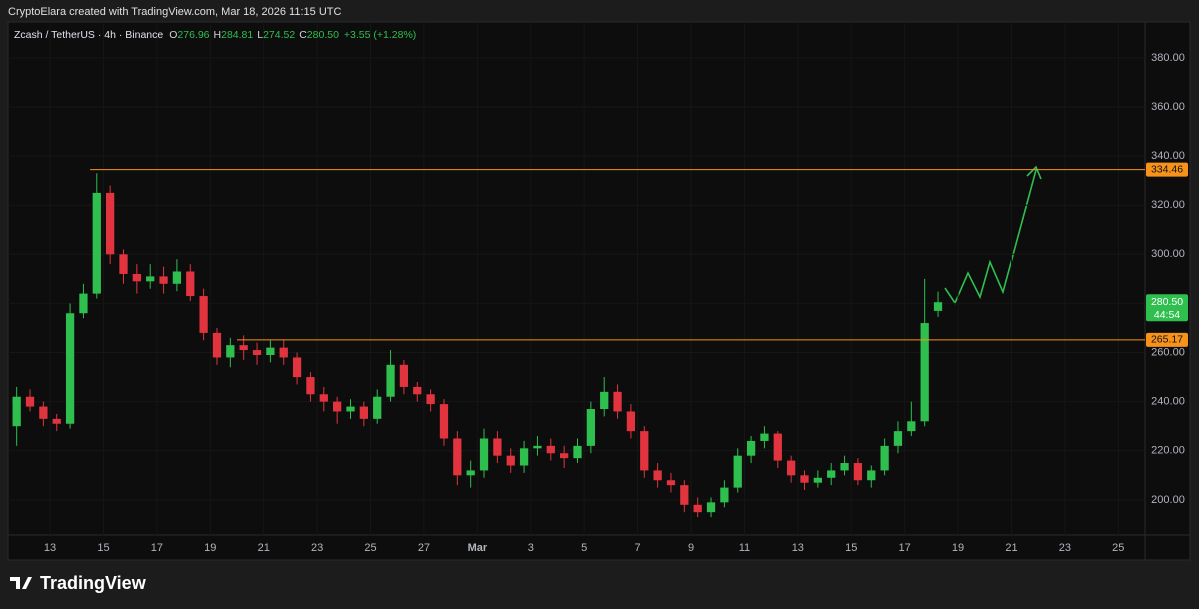 This screenshot has height=609, width=1199. I want to click on y-tick-label: 220.00, so click(1168, 451).